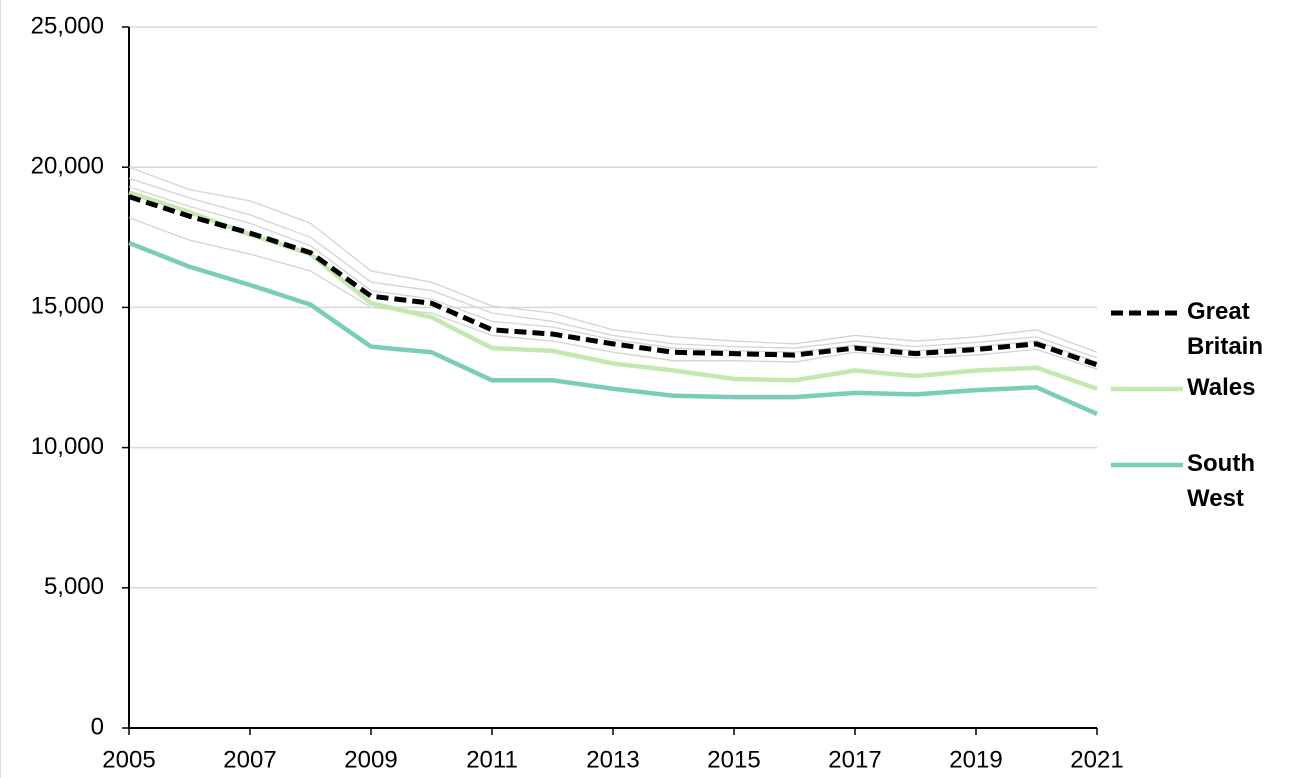 The height and width of the screenshot is (778, 1289). What do you see at coordinates (1221, 387) in the screenshot?
I see `legend-label: Wales` at bounding box center [1221, 387].